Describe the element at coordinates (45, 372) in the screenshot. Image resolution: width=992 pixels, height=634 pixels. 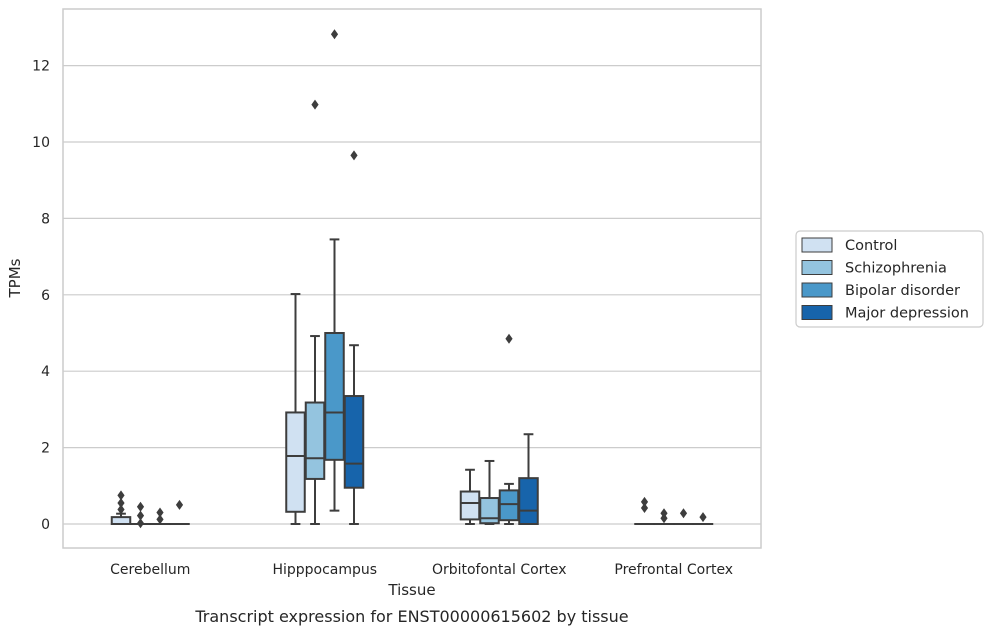
I see `y-tick-label: 4` at that location.